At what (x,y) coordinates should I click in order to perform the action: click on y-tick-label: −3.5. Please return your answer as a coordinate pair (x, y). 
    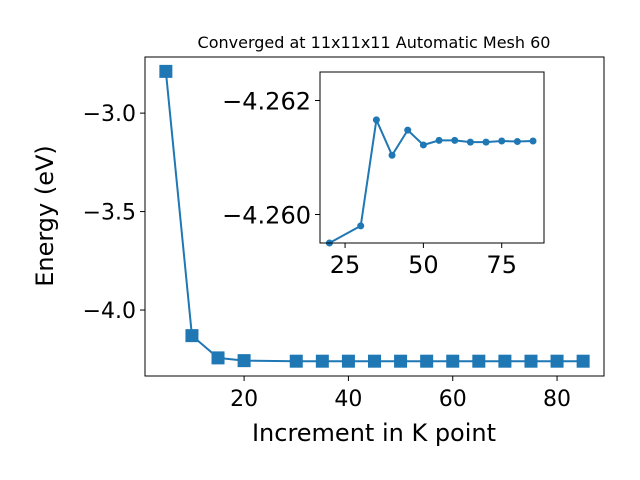
    Looking at the image, I should click on (109, 213).